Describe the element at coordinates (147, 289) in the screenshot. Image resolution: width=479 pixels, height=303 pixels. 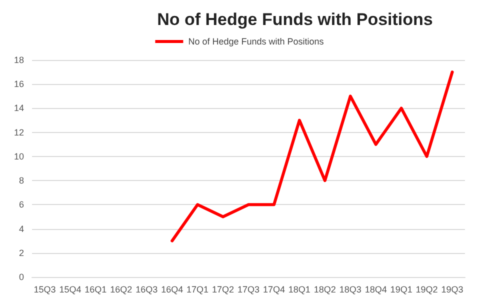
I see `x-tick-label: 16Q3` at that location.